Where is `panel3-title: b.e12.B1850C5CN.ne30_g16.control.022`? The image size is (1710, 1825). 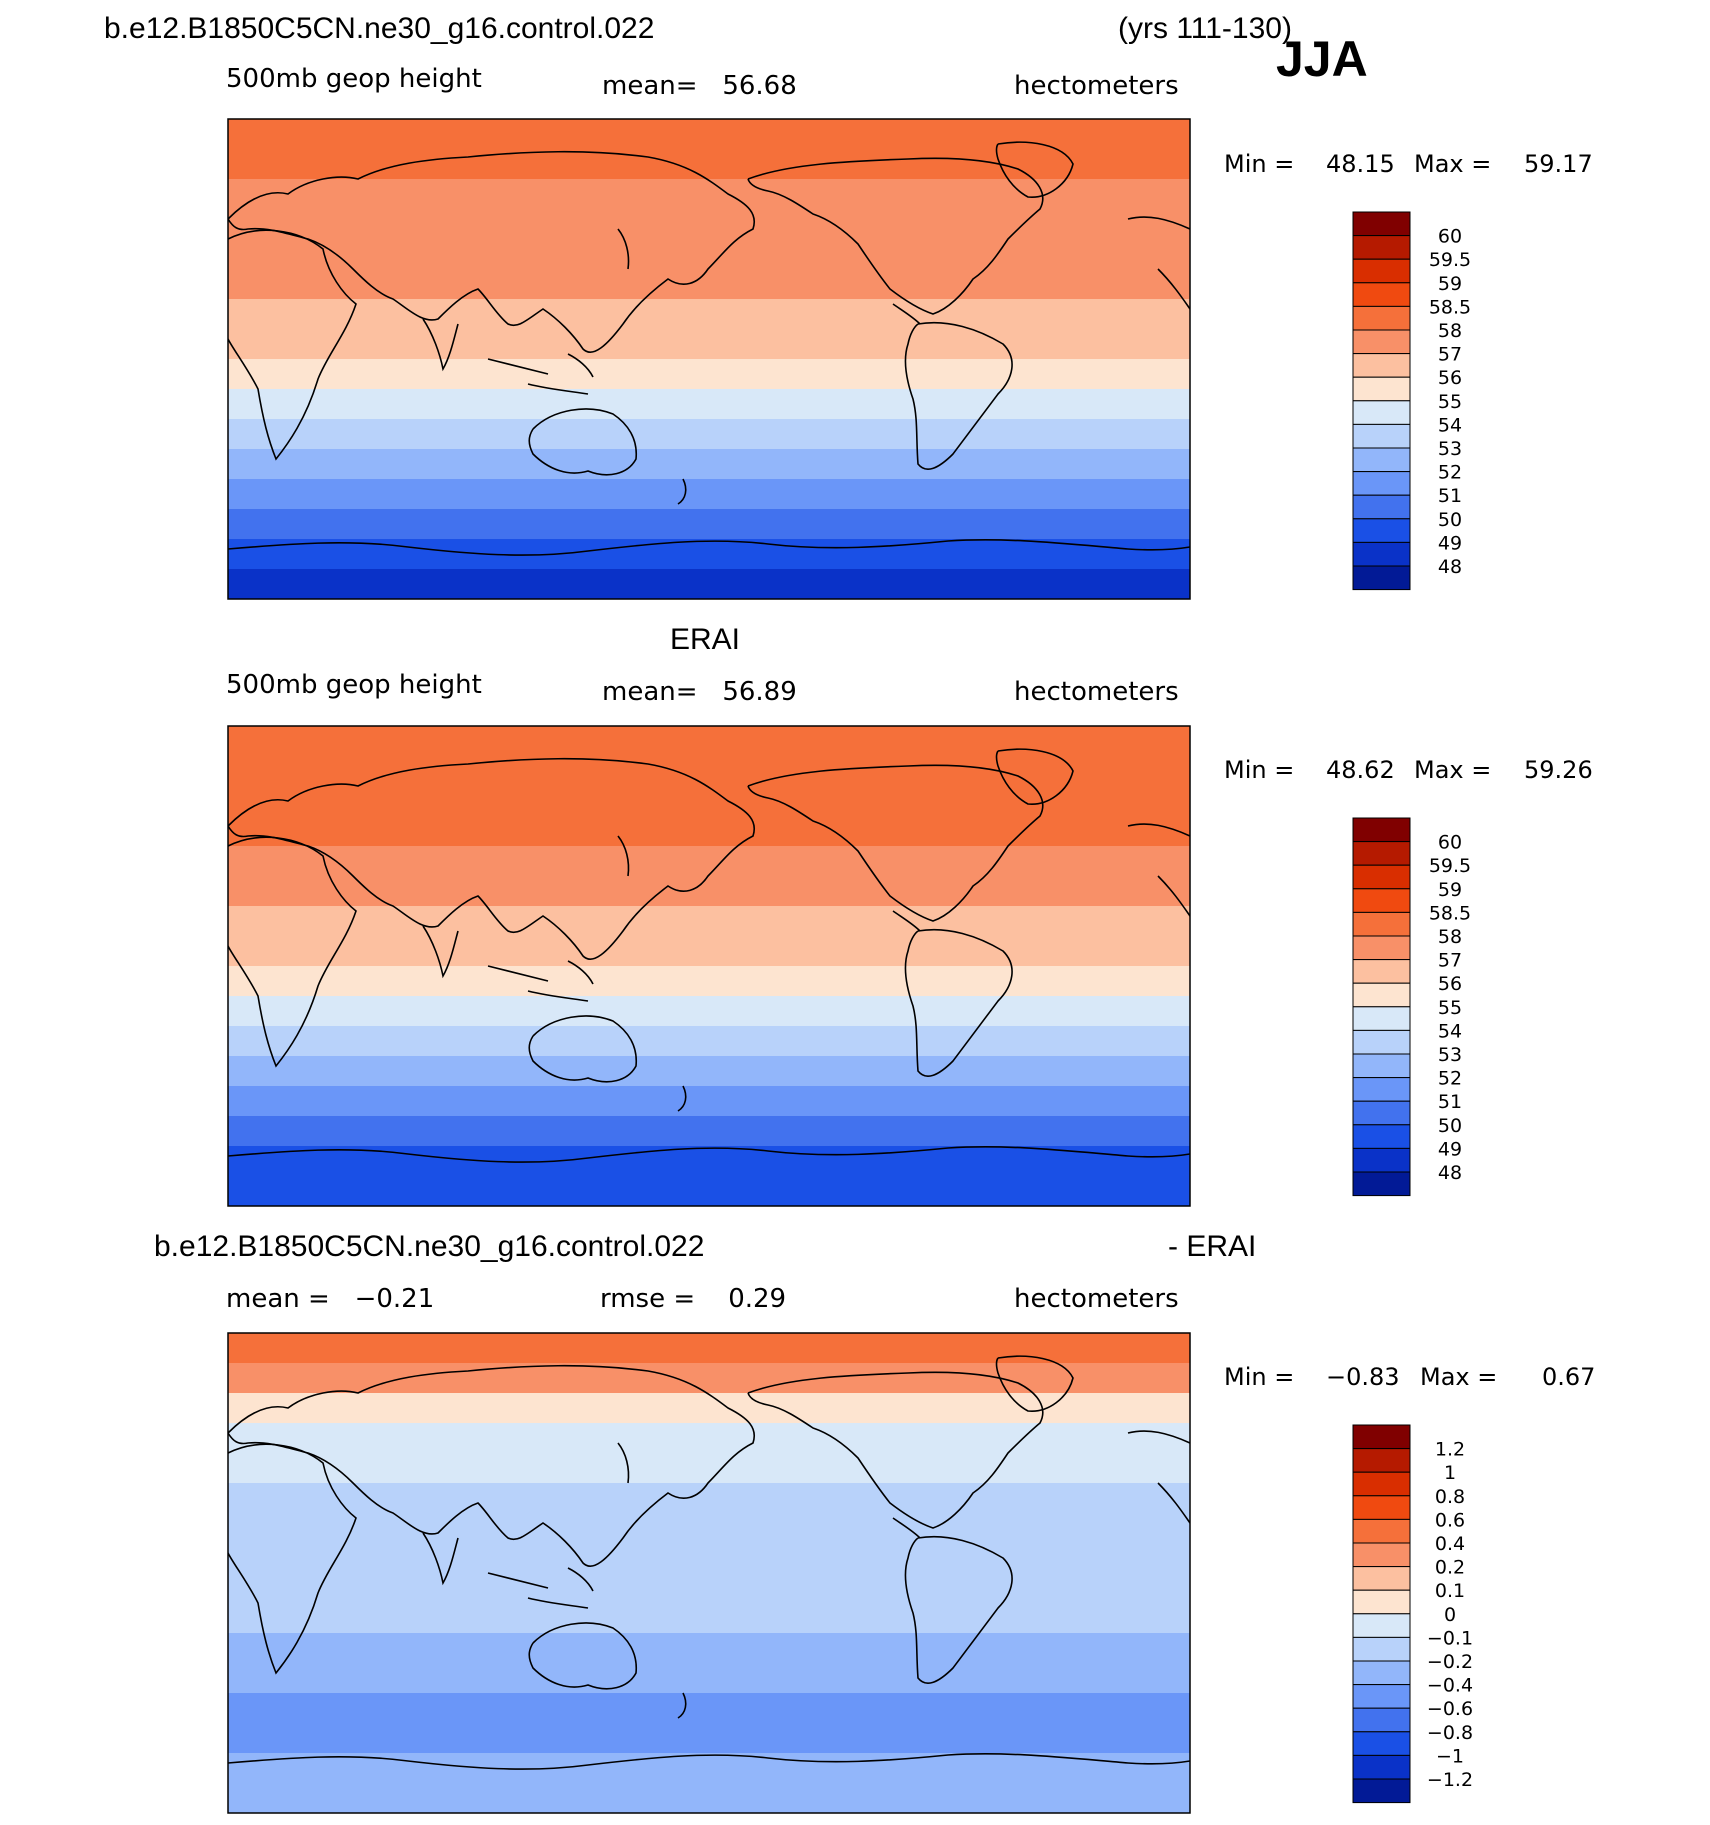 panel3-title: b.e12.B1850C5CN.ne30_g16.control.022 is located at coordinates (429, 1246).